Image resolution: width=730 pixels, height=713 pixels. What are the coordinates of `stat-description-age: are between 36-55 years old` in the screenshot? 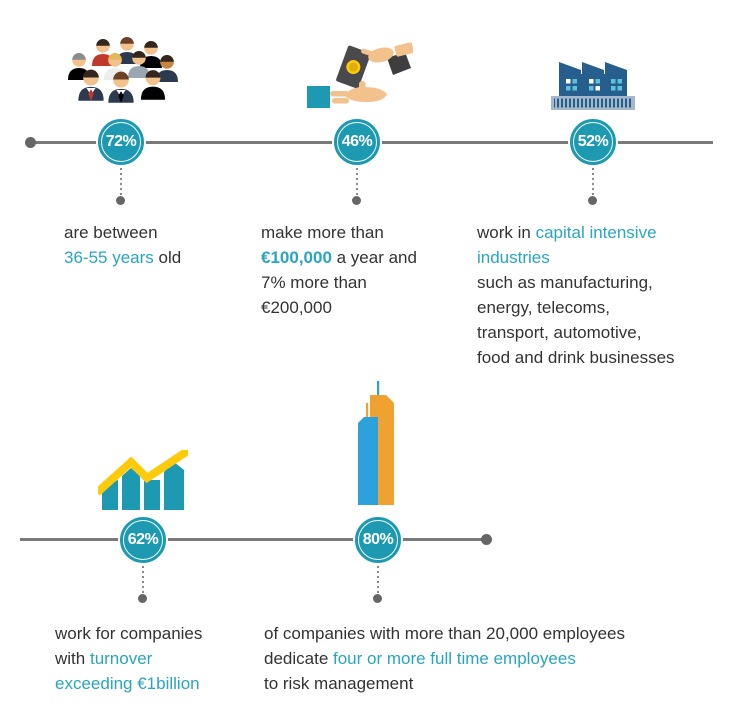 It's located at (161, 245).